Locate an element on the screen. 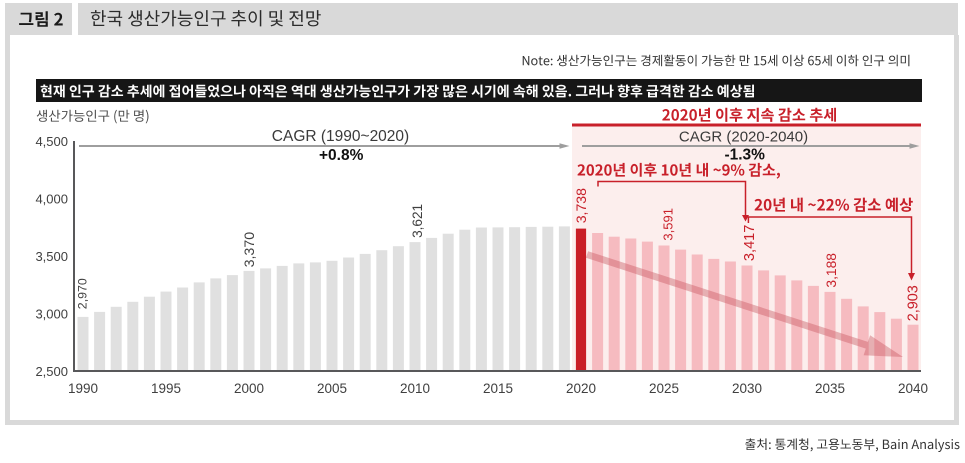 The width and height of the screenshot is (965, 463). svg-text: 2005 is located at coordinates (332, 388).